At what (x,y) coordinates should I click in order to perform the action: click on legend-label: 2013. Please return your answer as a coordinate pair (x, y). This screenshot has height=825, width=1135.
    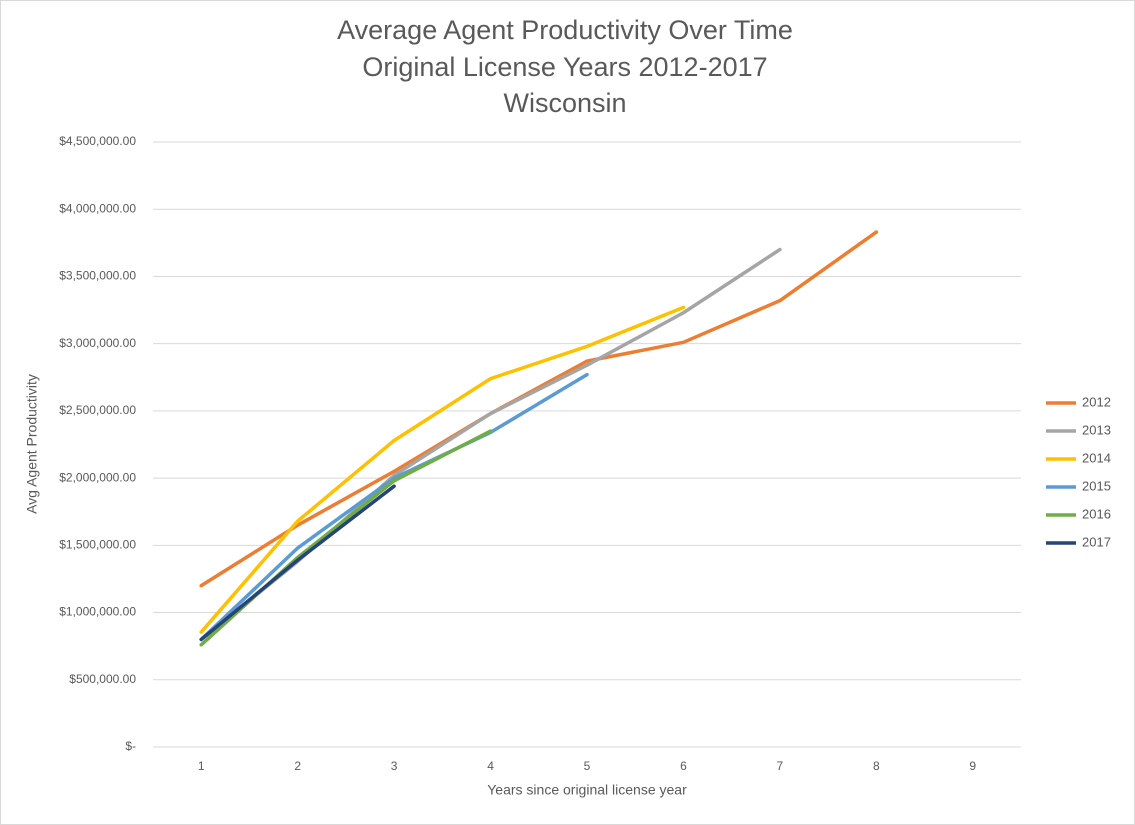
    Looking at the image, I should click on (1096, 429).